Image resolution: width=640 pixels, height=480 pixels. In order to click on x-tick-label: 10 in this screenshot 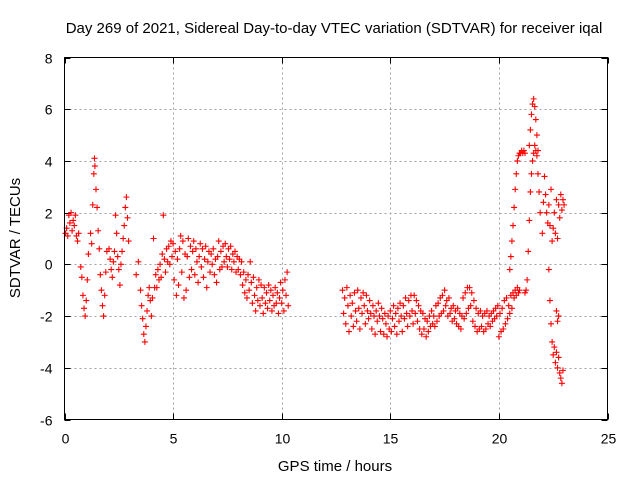, I will do `click(283, 439)`.